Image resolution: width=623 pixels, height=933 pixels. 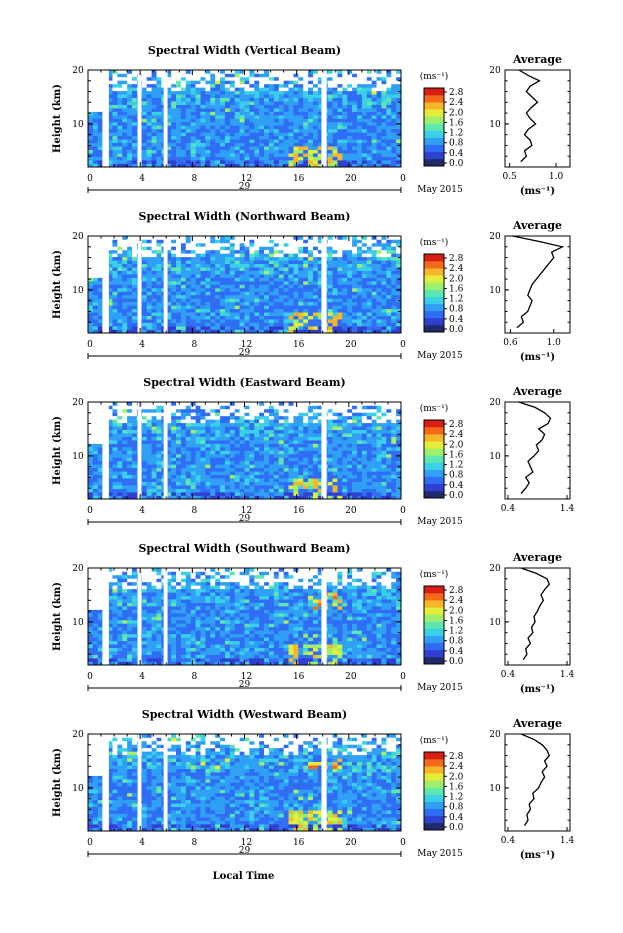 What do you see at coordinates (244, 50) in the screenshot?
I see `panel-title: Spectral Width (Vertical Beam)` at bounding box center [244, 50].